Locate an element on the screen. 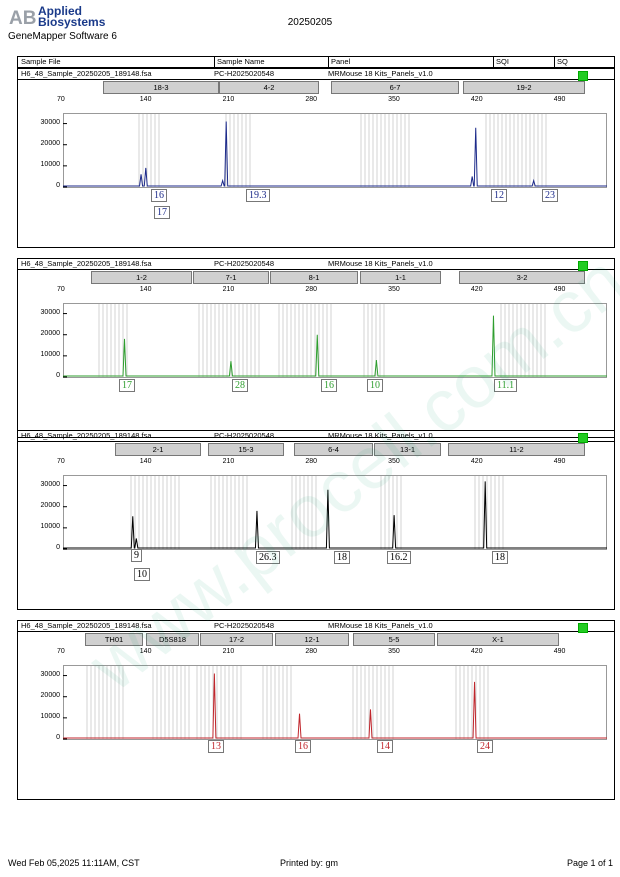 Image resolution: width=620 pixels, height=877 pixels. locus-marker: 1-1 is located at coordinates (400, 277).